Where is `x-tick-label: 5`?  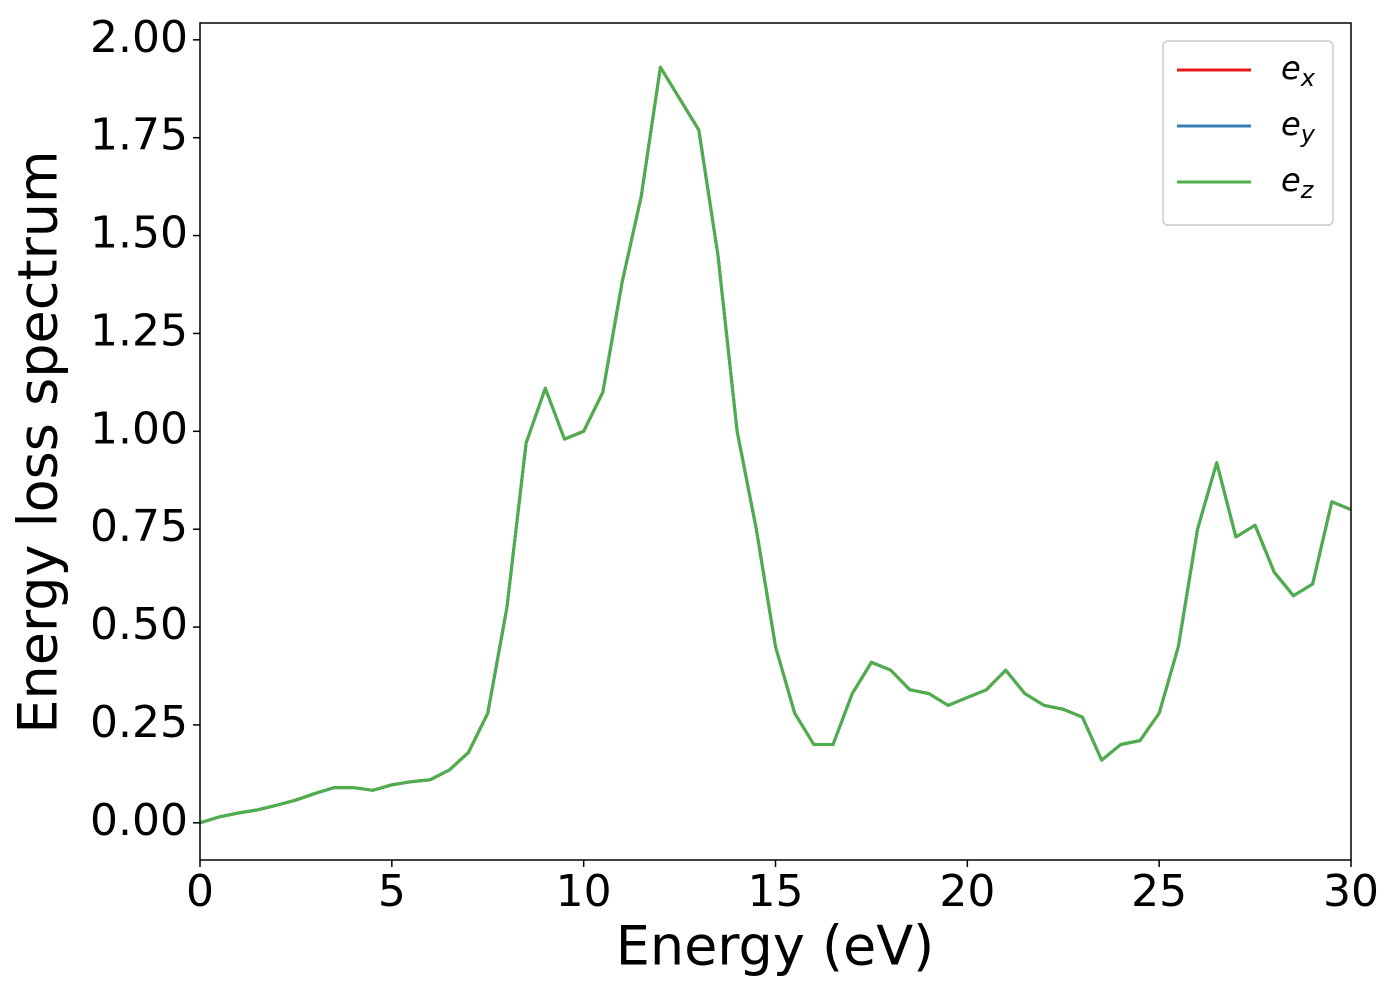 x-tick-label: 5 is located at coordinates (392, 891).